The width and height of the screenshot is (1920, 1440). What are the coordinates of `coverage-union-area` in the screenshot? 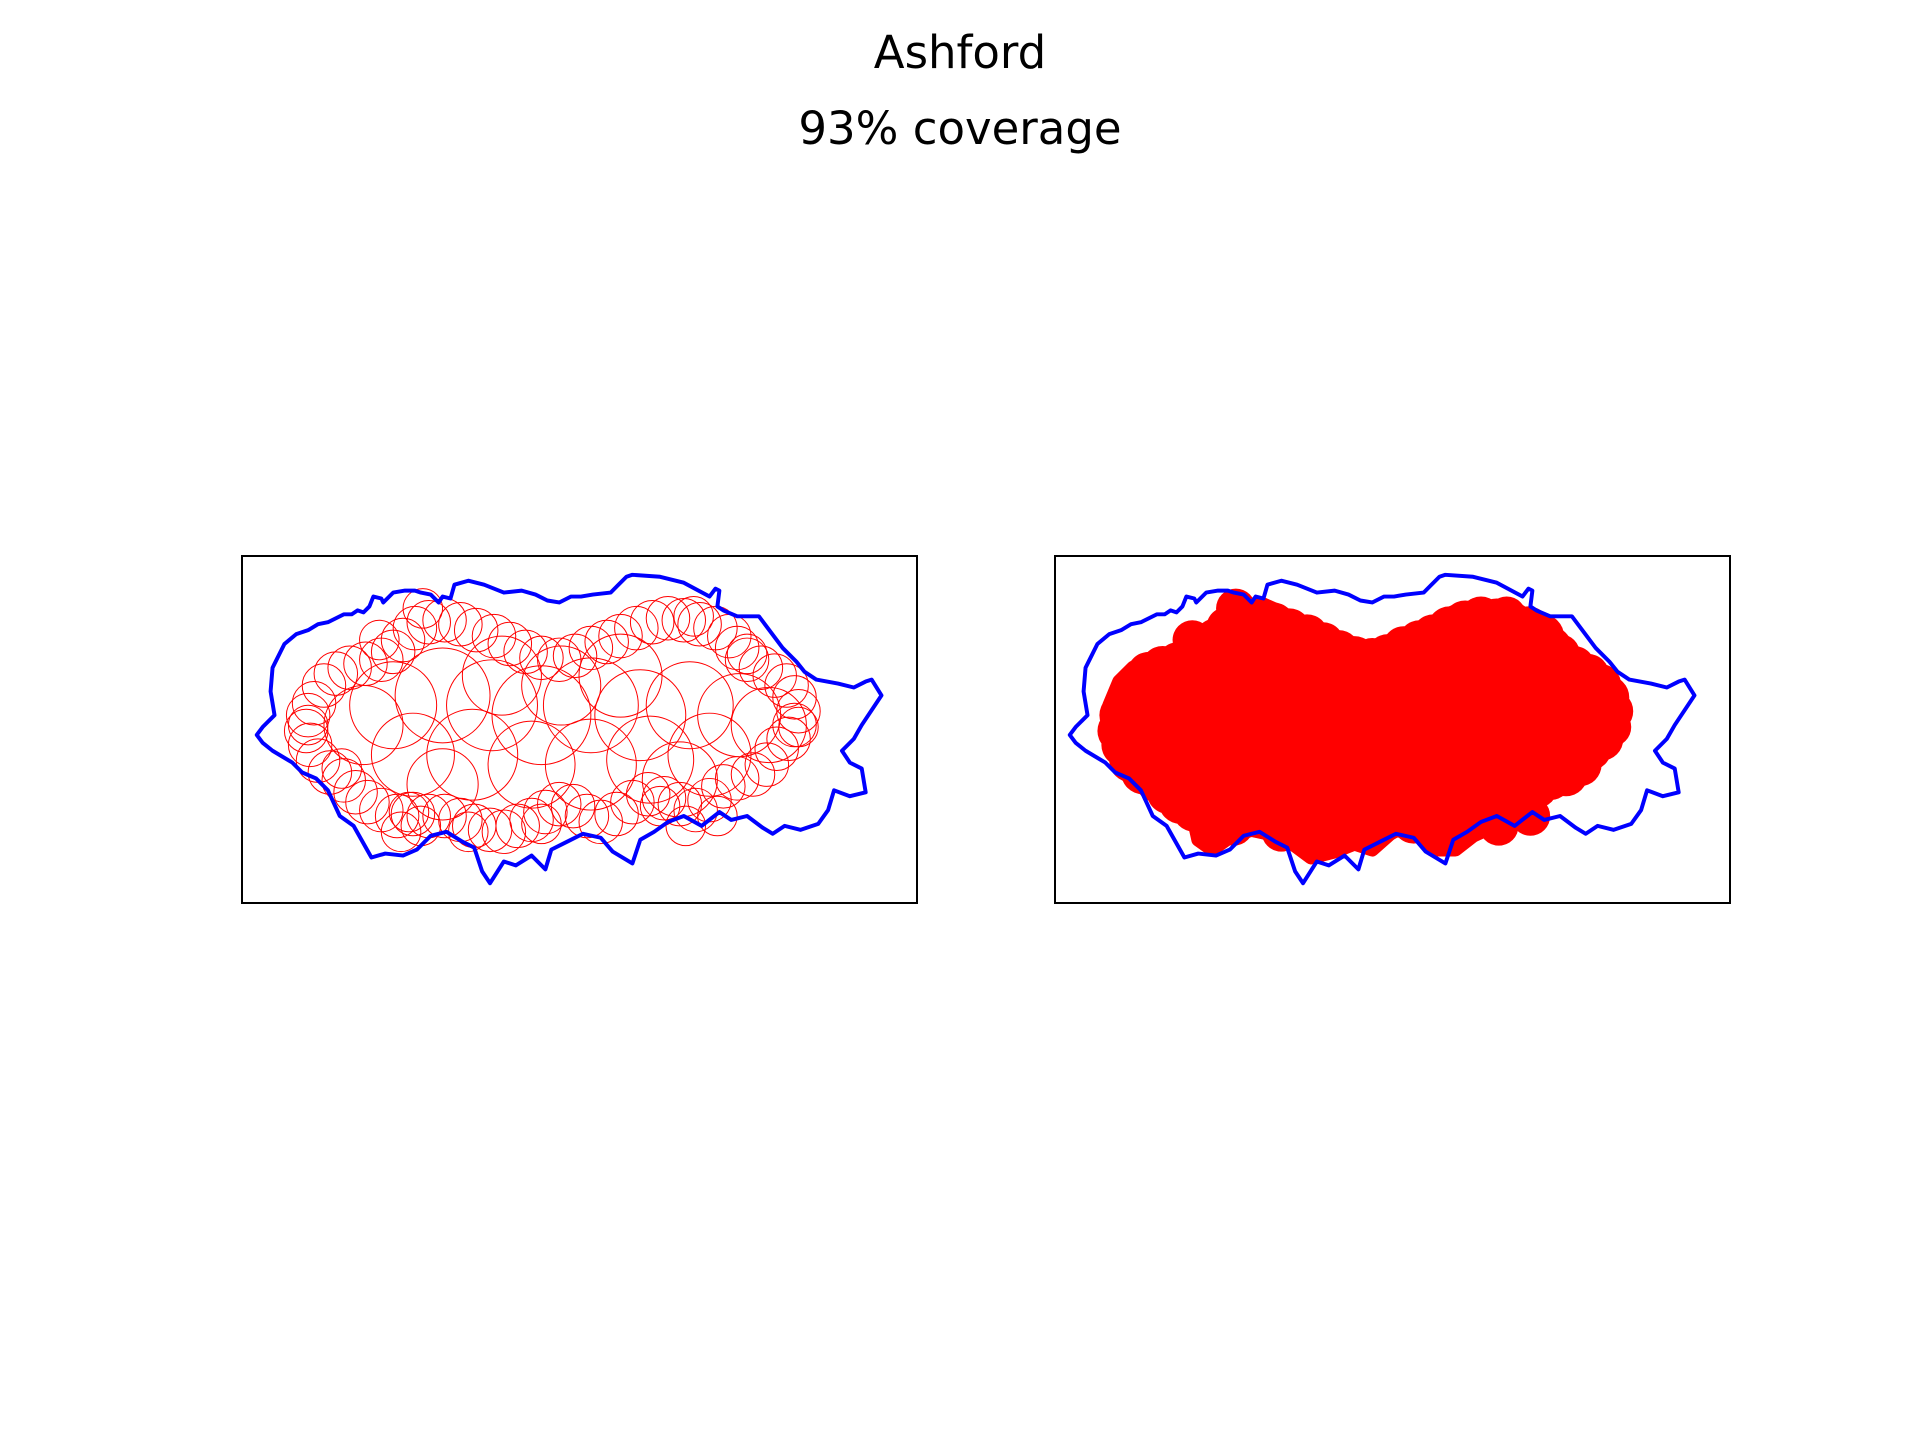 It's located at (1365, 726).